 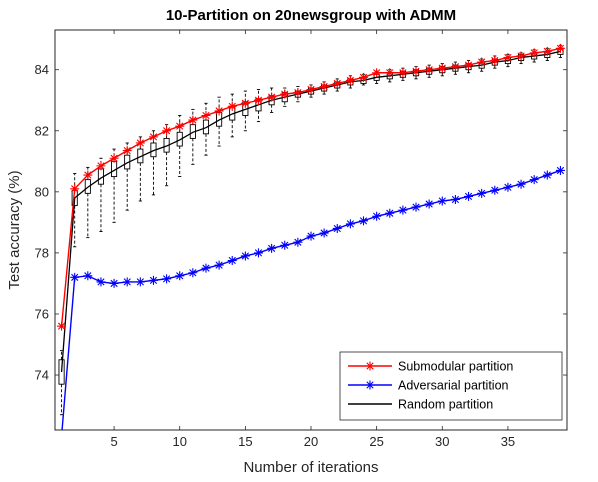 What do you see at coordinates (311, 15) in the screenshot?
I see `chart-title: 10-Partition on 20newsgroup with ADMM` at bounding box center [311, 15].